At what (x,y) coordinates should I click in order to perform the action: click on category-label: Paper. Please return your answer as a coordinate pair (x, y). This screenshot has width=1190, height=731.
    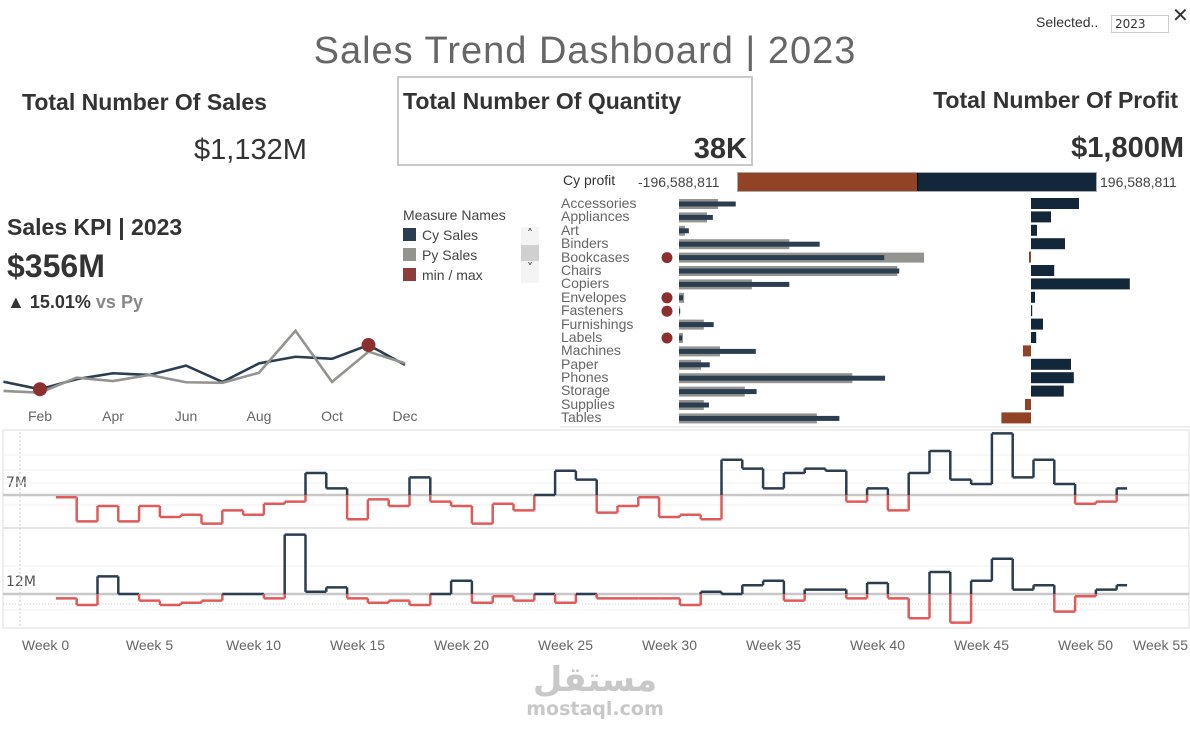
    Looking at the image, I should click on (580, 363).